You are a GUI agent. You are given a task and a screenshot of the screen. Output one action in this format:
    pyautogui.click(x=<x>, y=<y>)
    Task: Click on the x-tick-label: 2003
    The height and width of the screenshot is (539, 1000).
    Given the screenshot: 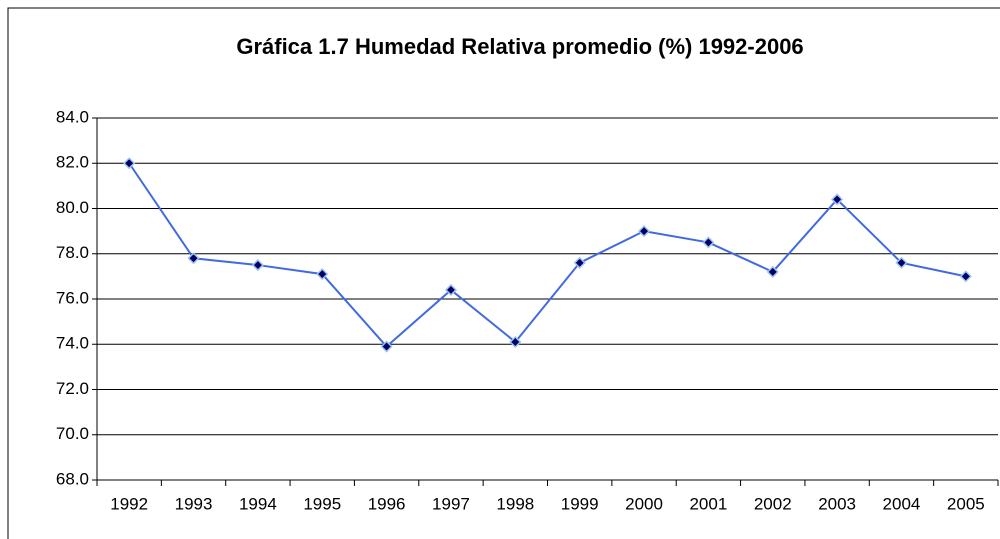 What is the action you would take?
    pyautogui.click(x=837, y=503)
    